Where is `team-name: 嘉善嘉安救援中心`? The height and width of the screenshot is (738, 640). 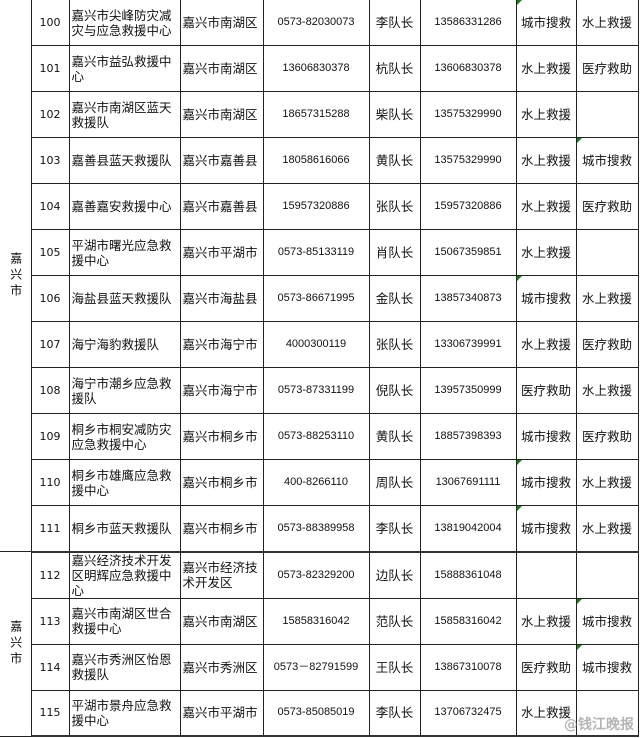
team-name: 嘉善嘉安救援中心 is located at coordinates (124, 206).